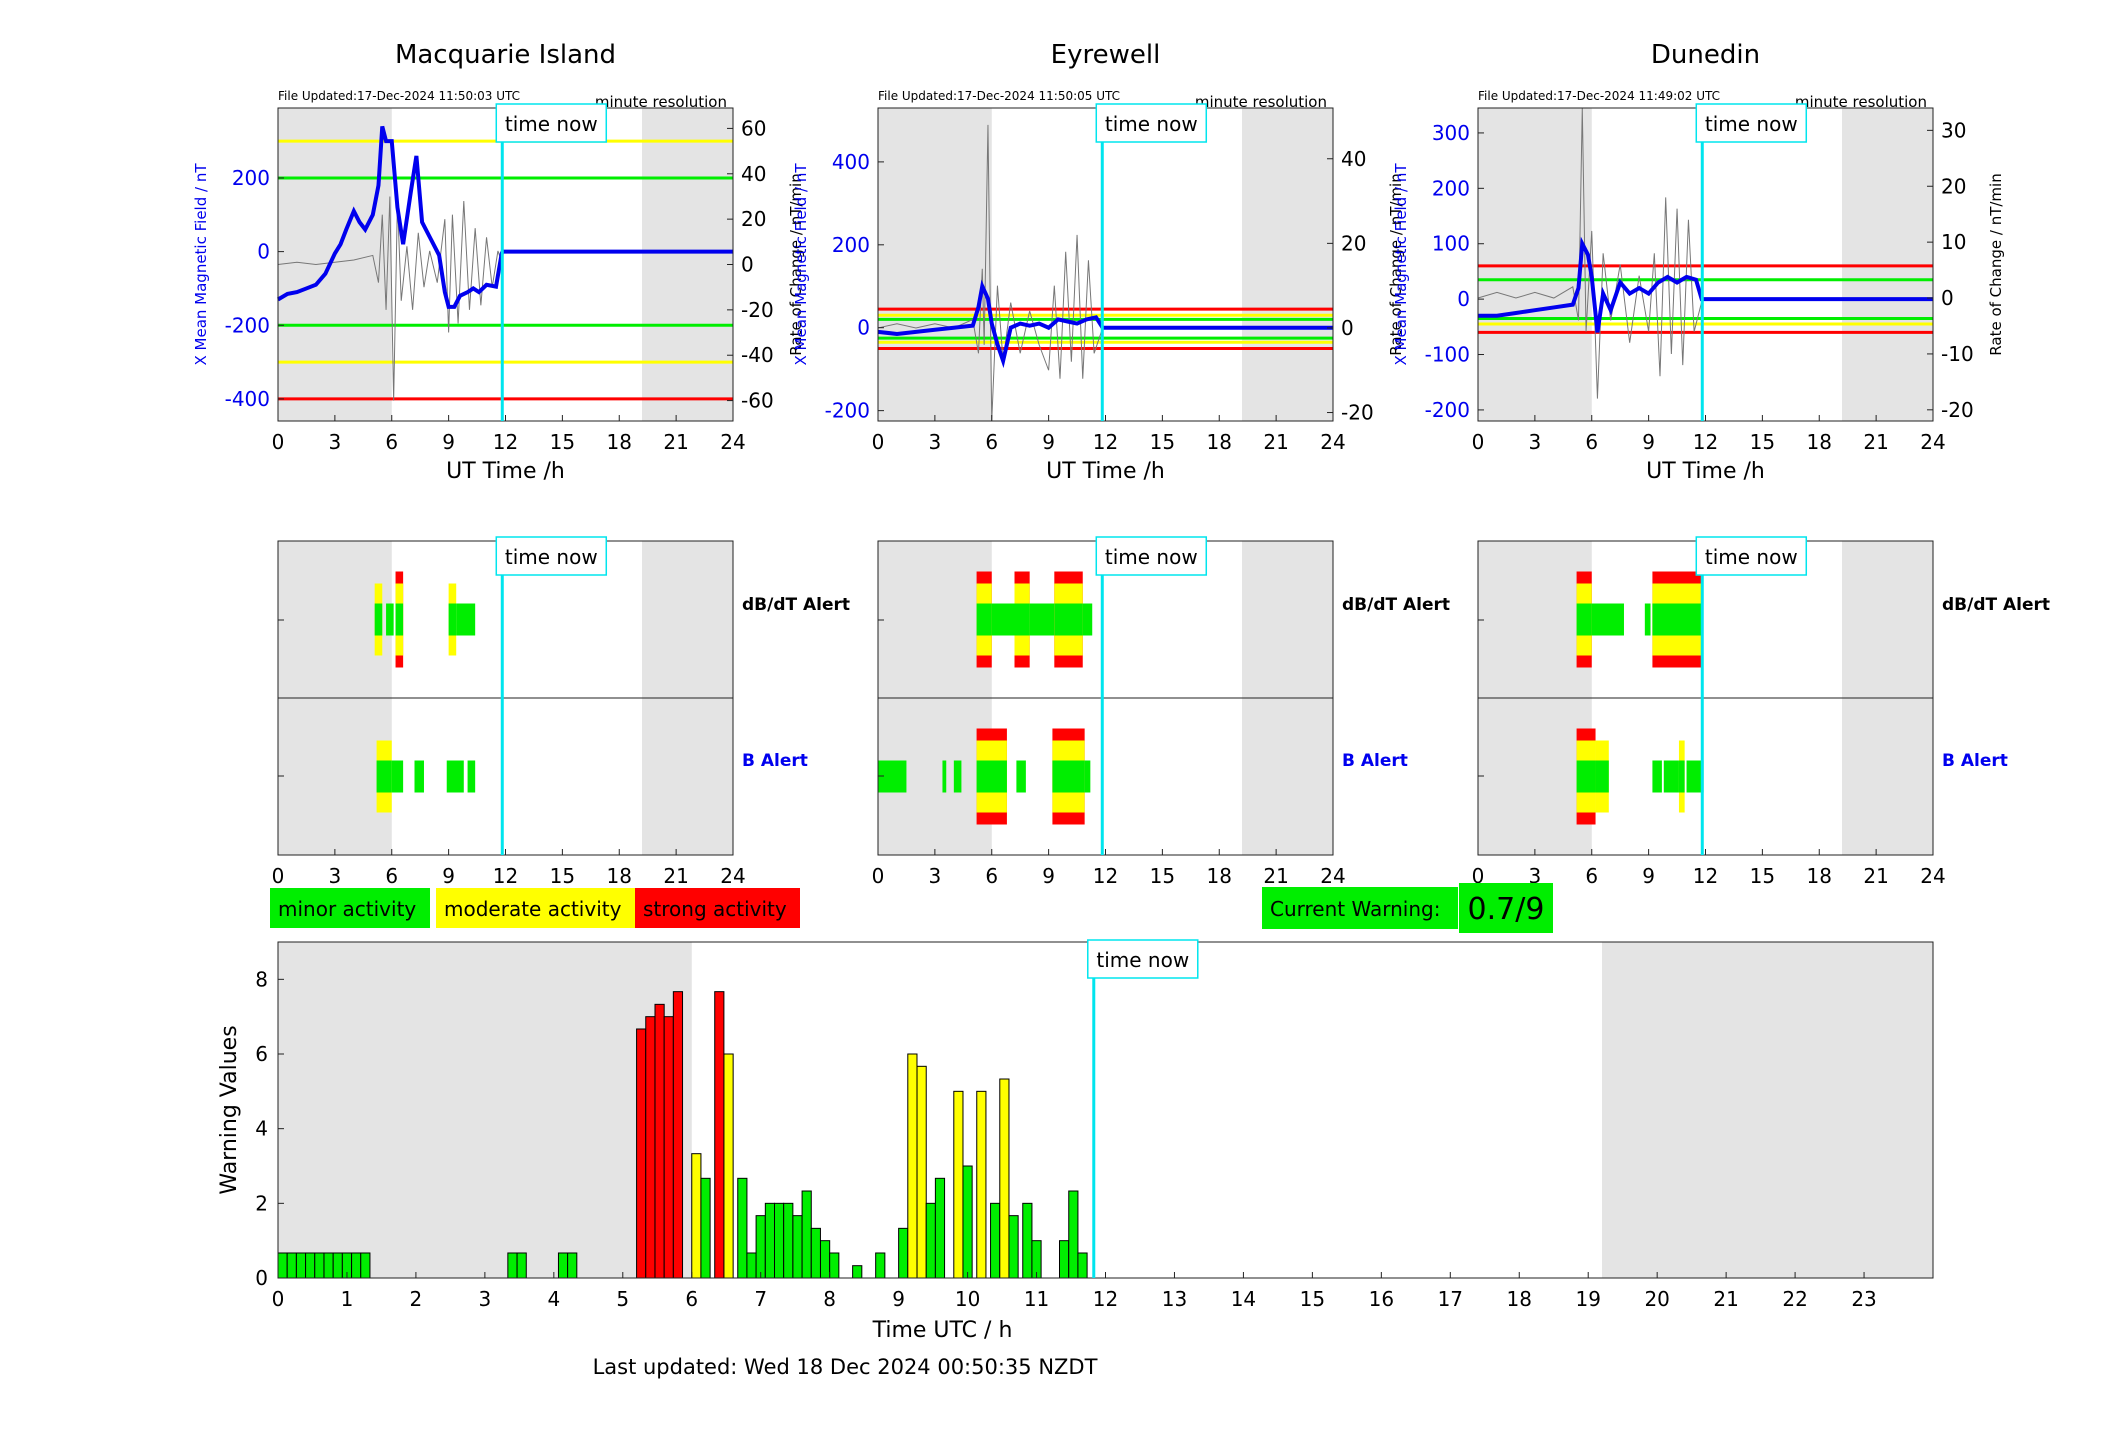  Describe the element at coordinates (1174, 1299) in the screenshot. I see `x-tick-label: 13` at that location.